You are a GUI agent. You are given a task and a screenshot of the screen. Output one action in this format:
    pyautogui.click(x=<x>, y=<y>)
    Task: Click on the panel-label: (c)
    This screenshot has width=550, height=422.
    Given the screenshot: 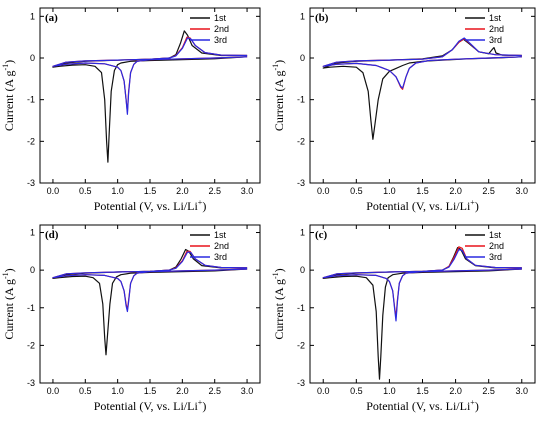 What is the action you would take?
    pyautogui.click(x=321, y=235)
    